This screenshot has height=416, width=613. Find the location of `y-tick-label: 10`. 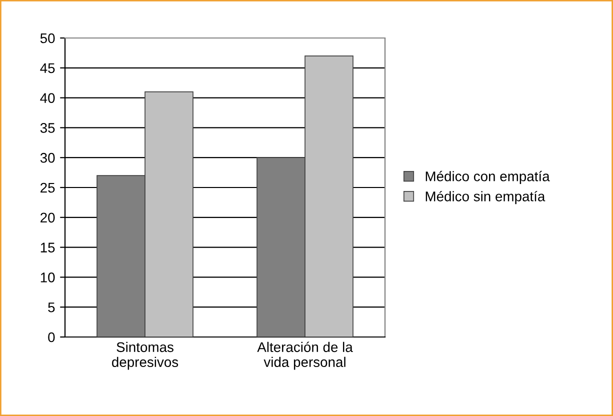

y-tick-label: 10 is located at coordinates (47, 277).